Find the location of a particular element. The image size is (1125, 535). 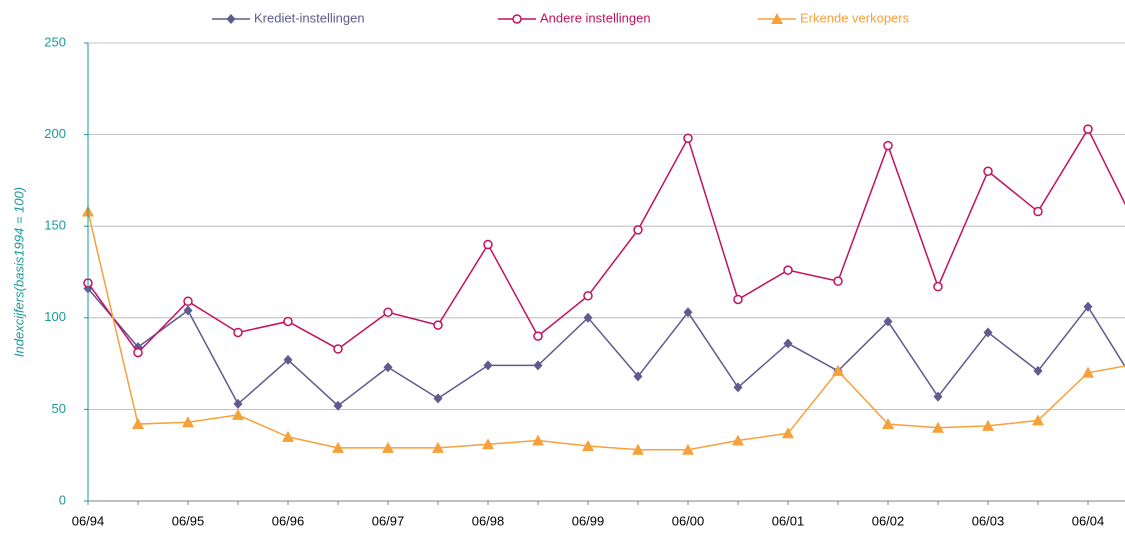

y-tick-label: 250 is located at coordinates (55, 41).